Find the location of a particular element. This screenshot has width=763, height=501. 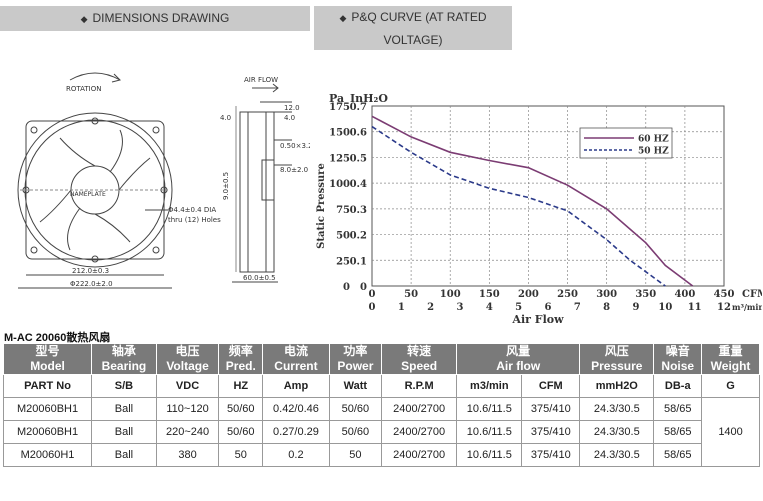

table-cell: M20060H1 is located at coordinates (47, 455).